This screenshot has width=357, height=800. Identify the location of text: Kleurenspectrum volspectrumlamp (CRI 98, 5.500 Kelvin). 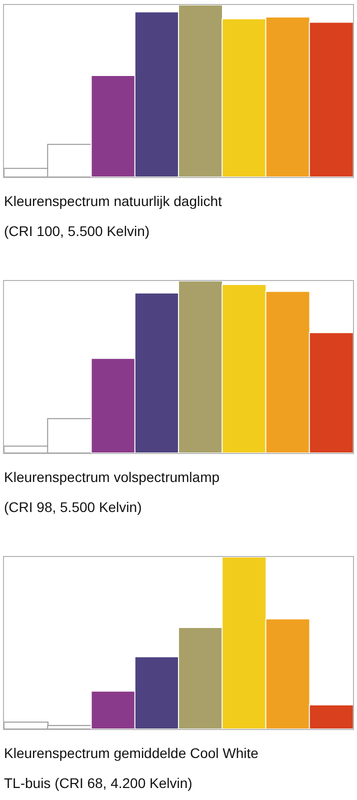
(112, 492).